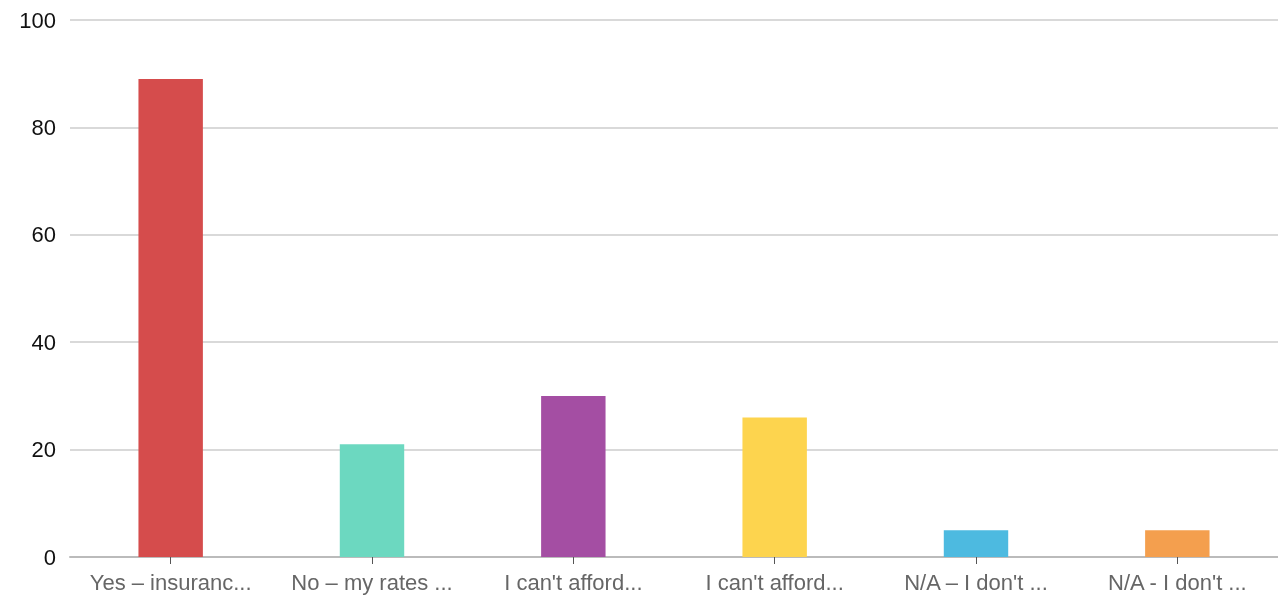 The width and height of the screenshot is (1278, 608). Describe the element at coordinates (49, 557) in the screenshot. I see `y-tick-label: 0` at that location.